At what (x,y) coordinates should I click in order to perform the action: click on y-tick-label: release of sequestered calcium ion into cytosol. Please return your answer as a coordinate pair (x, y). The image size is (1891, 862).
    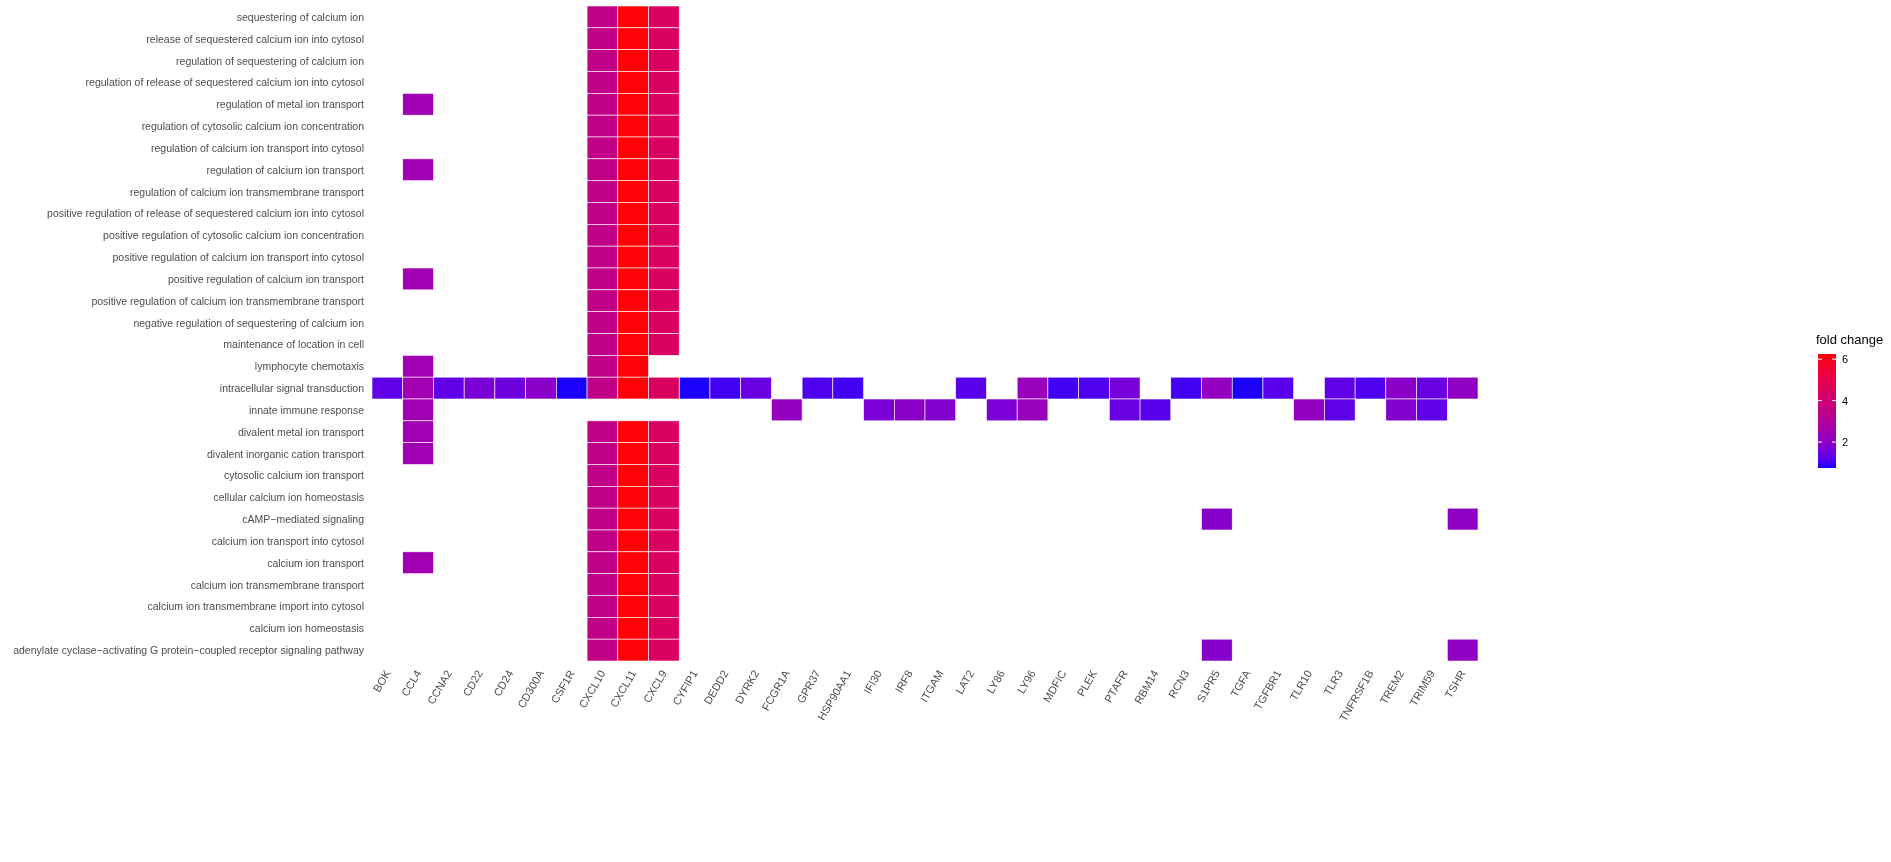
    Looking at the image, I should click on (255, 38).